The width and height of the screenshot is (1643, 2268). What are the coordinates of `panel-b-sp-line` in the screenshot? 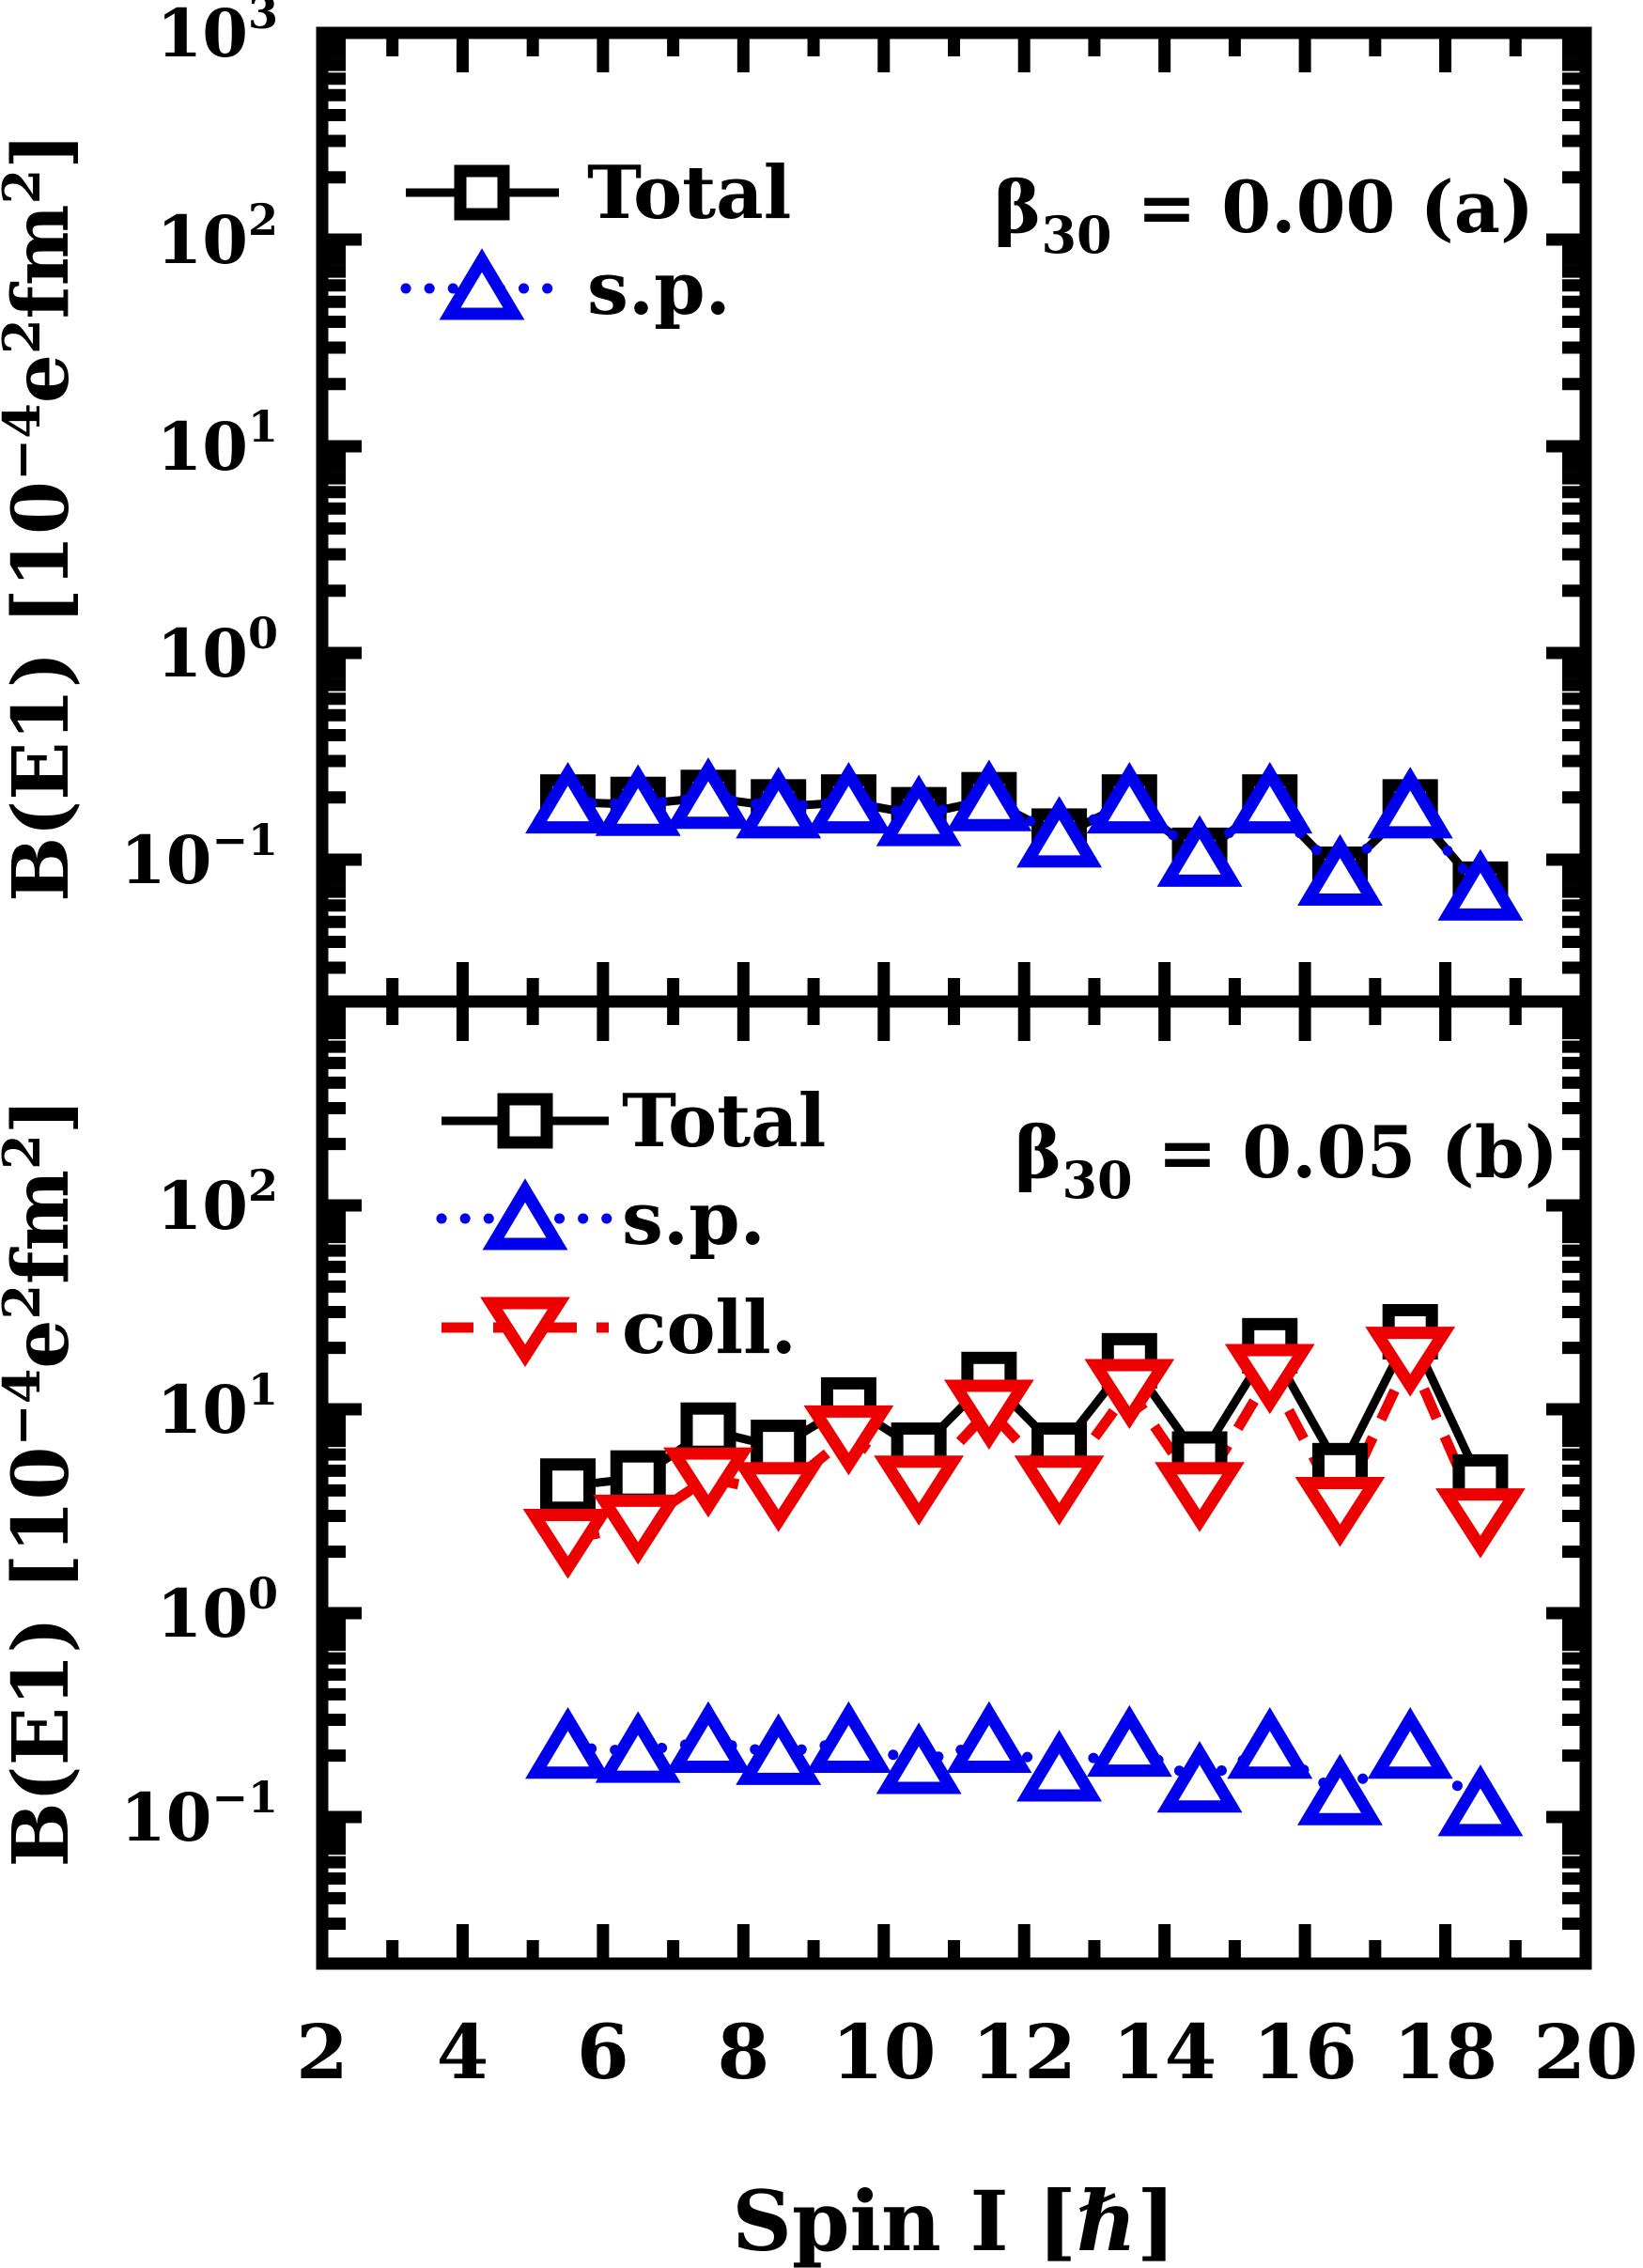 It's located at (1024, 1772).